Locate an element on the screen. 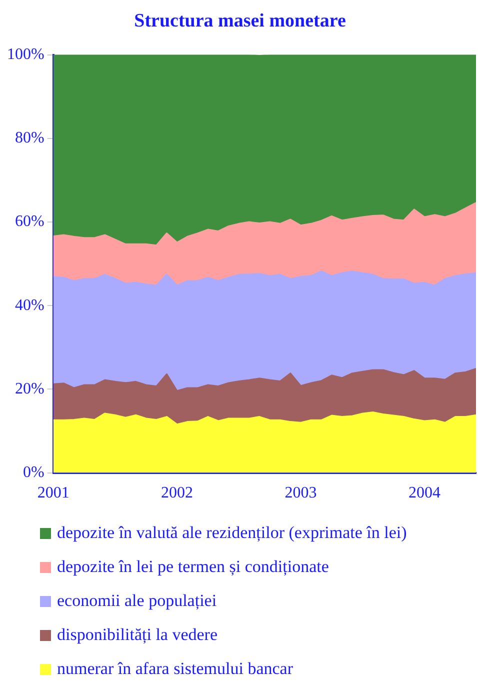 The image size is (478, 684). y-tick-label: 0% is located at coordinates (33, 473).